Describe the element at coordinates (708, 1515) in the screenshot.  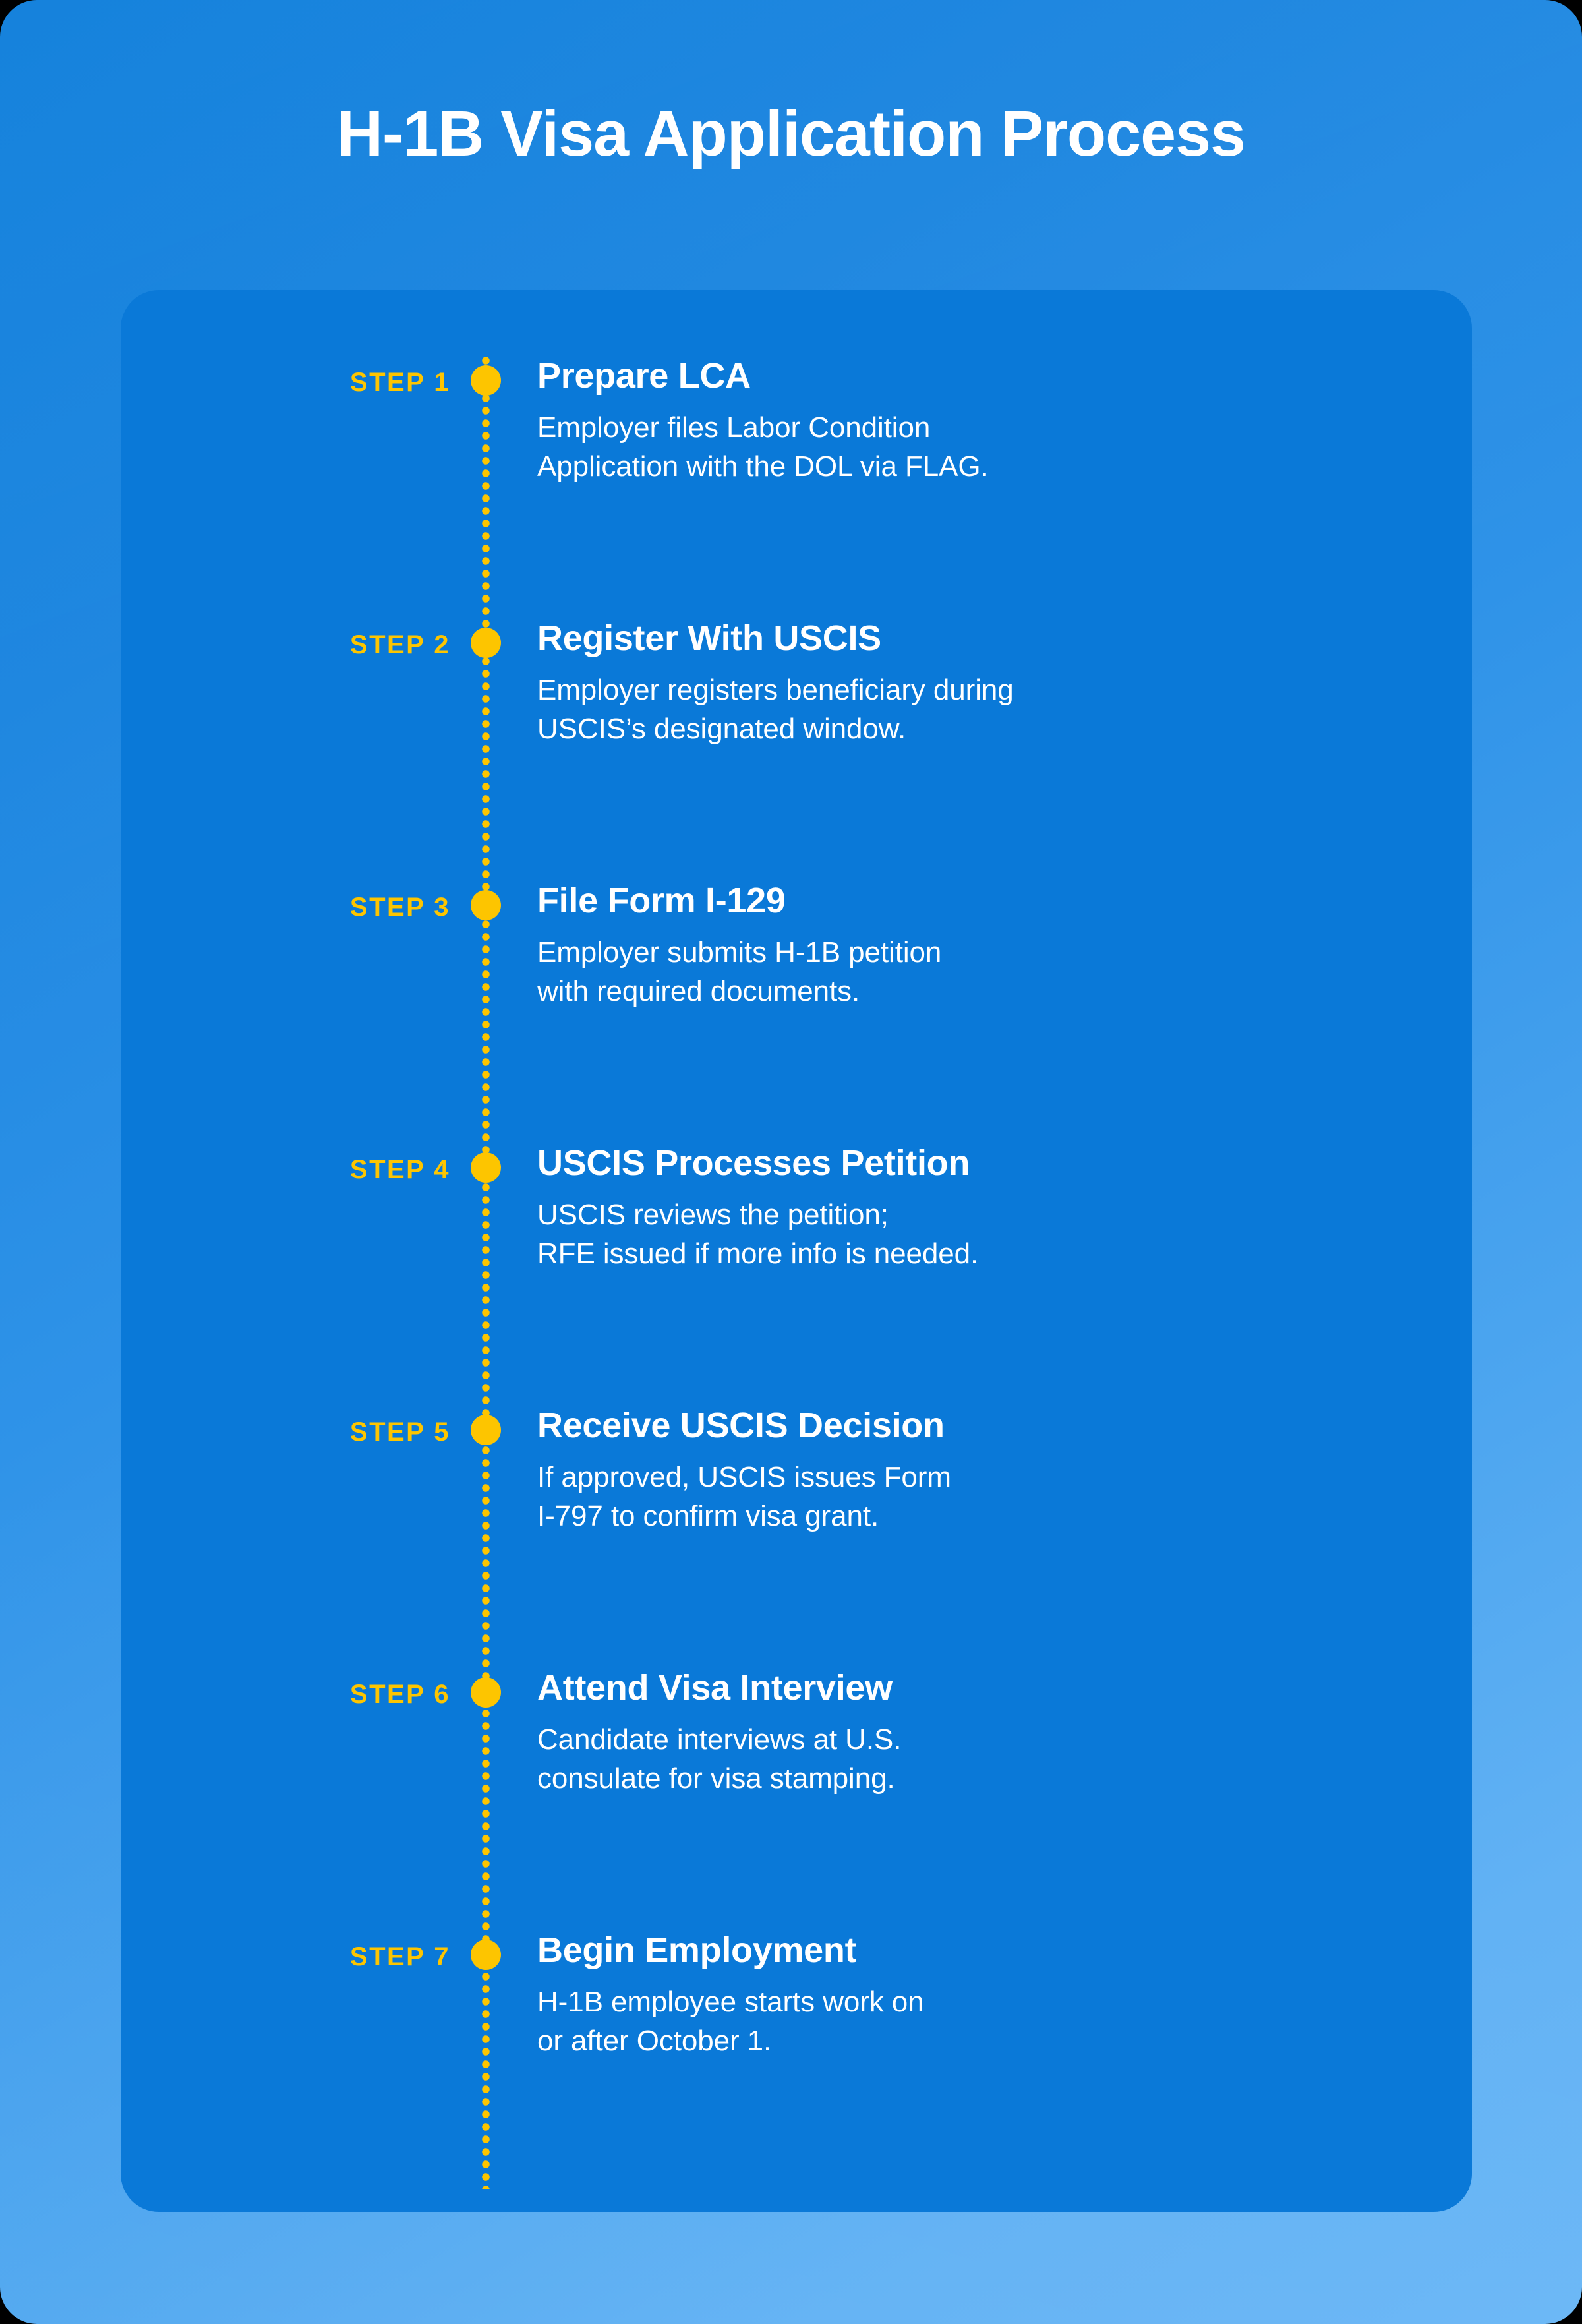
I see `step-description-line: I-797 to confirm visa grant.` at that location.